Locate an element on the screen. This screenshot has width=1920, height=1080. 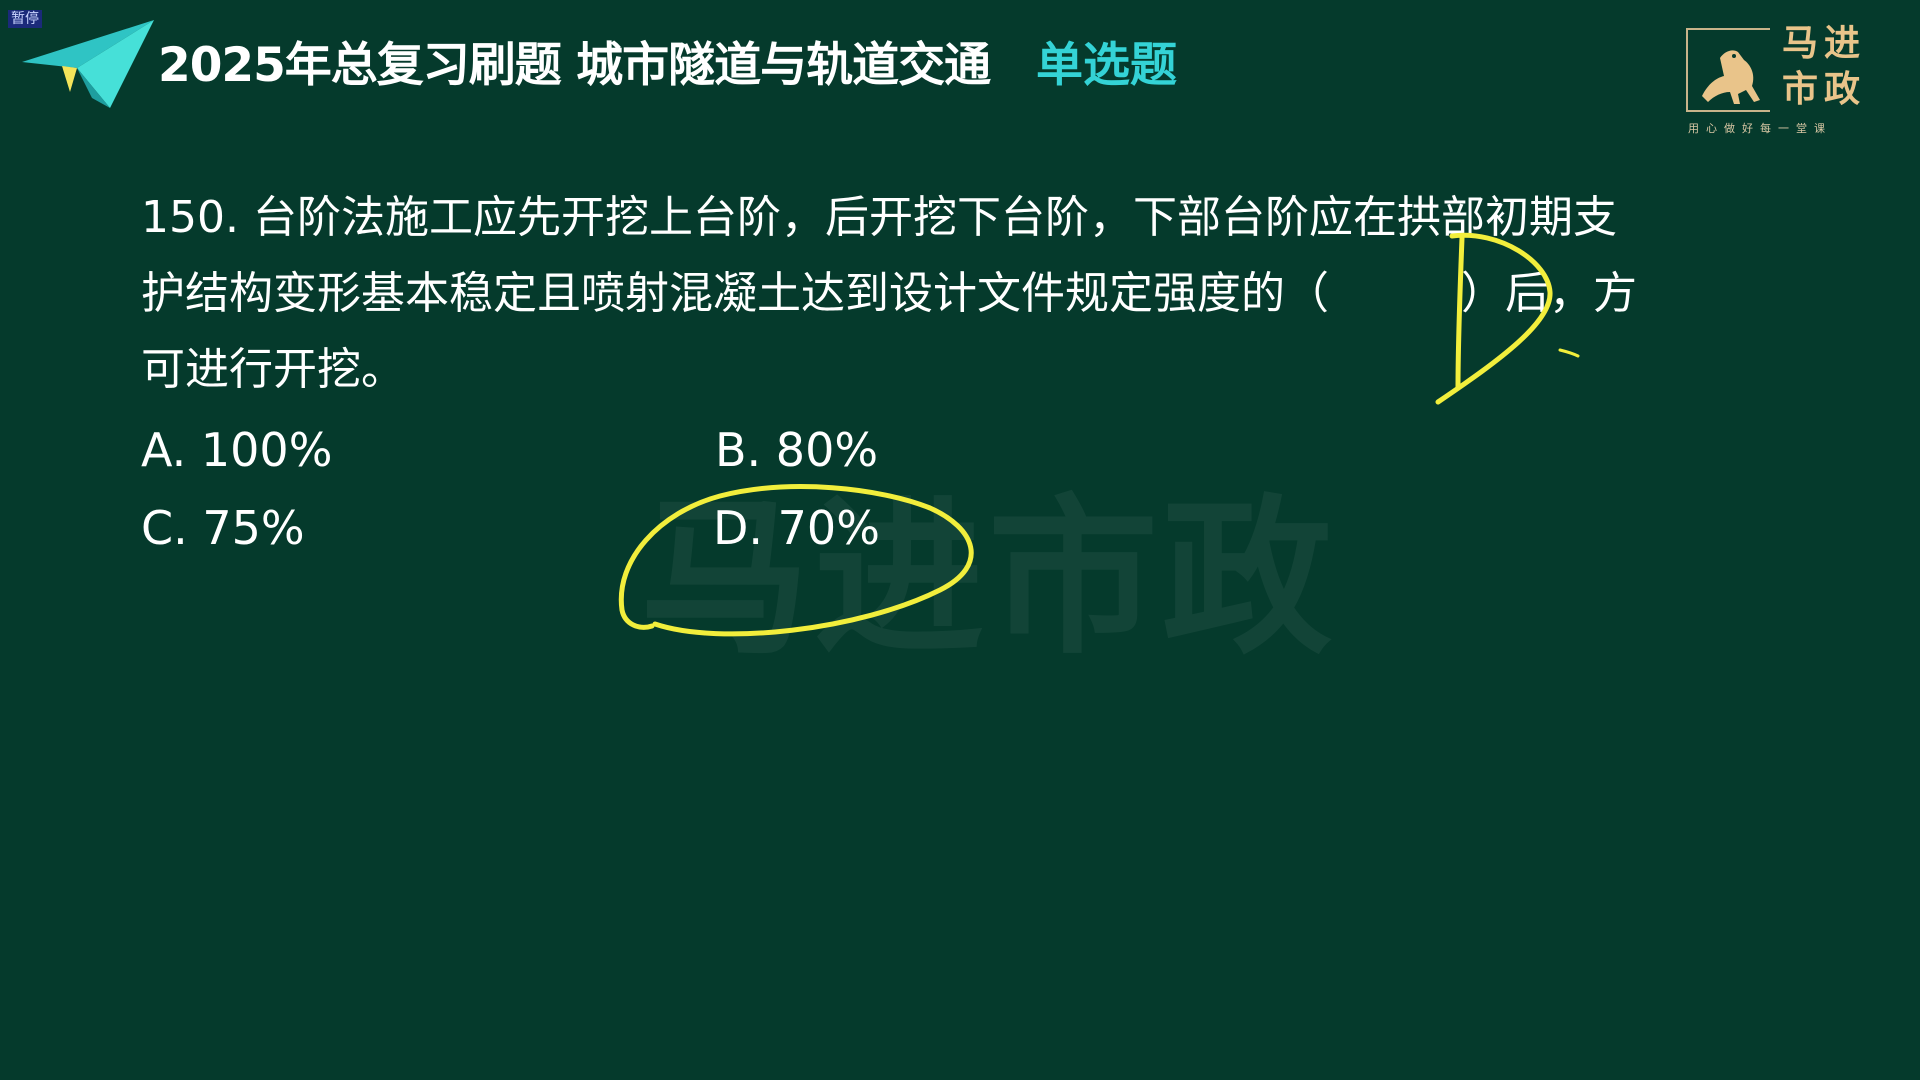
option-a: A. 100% is located at coordinates (237, 450).